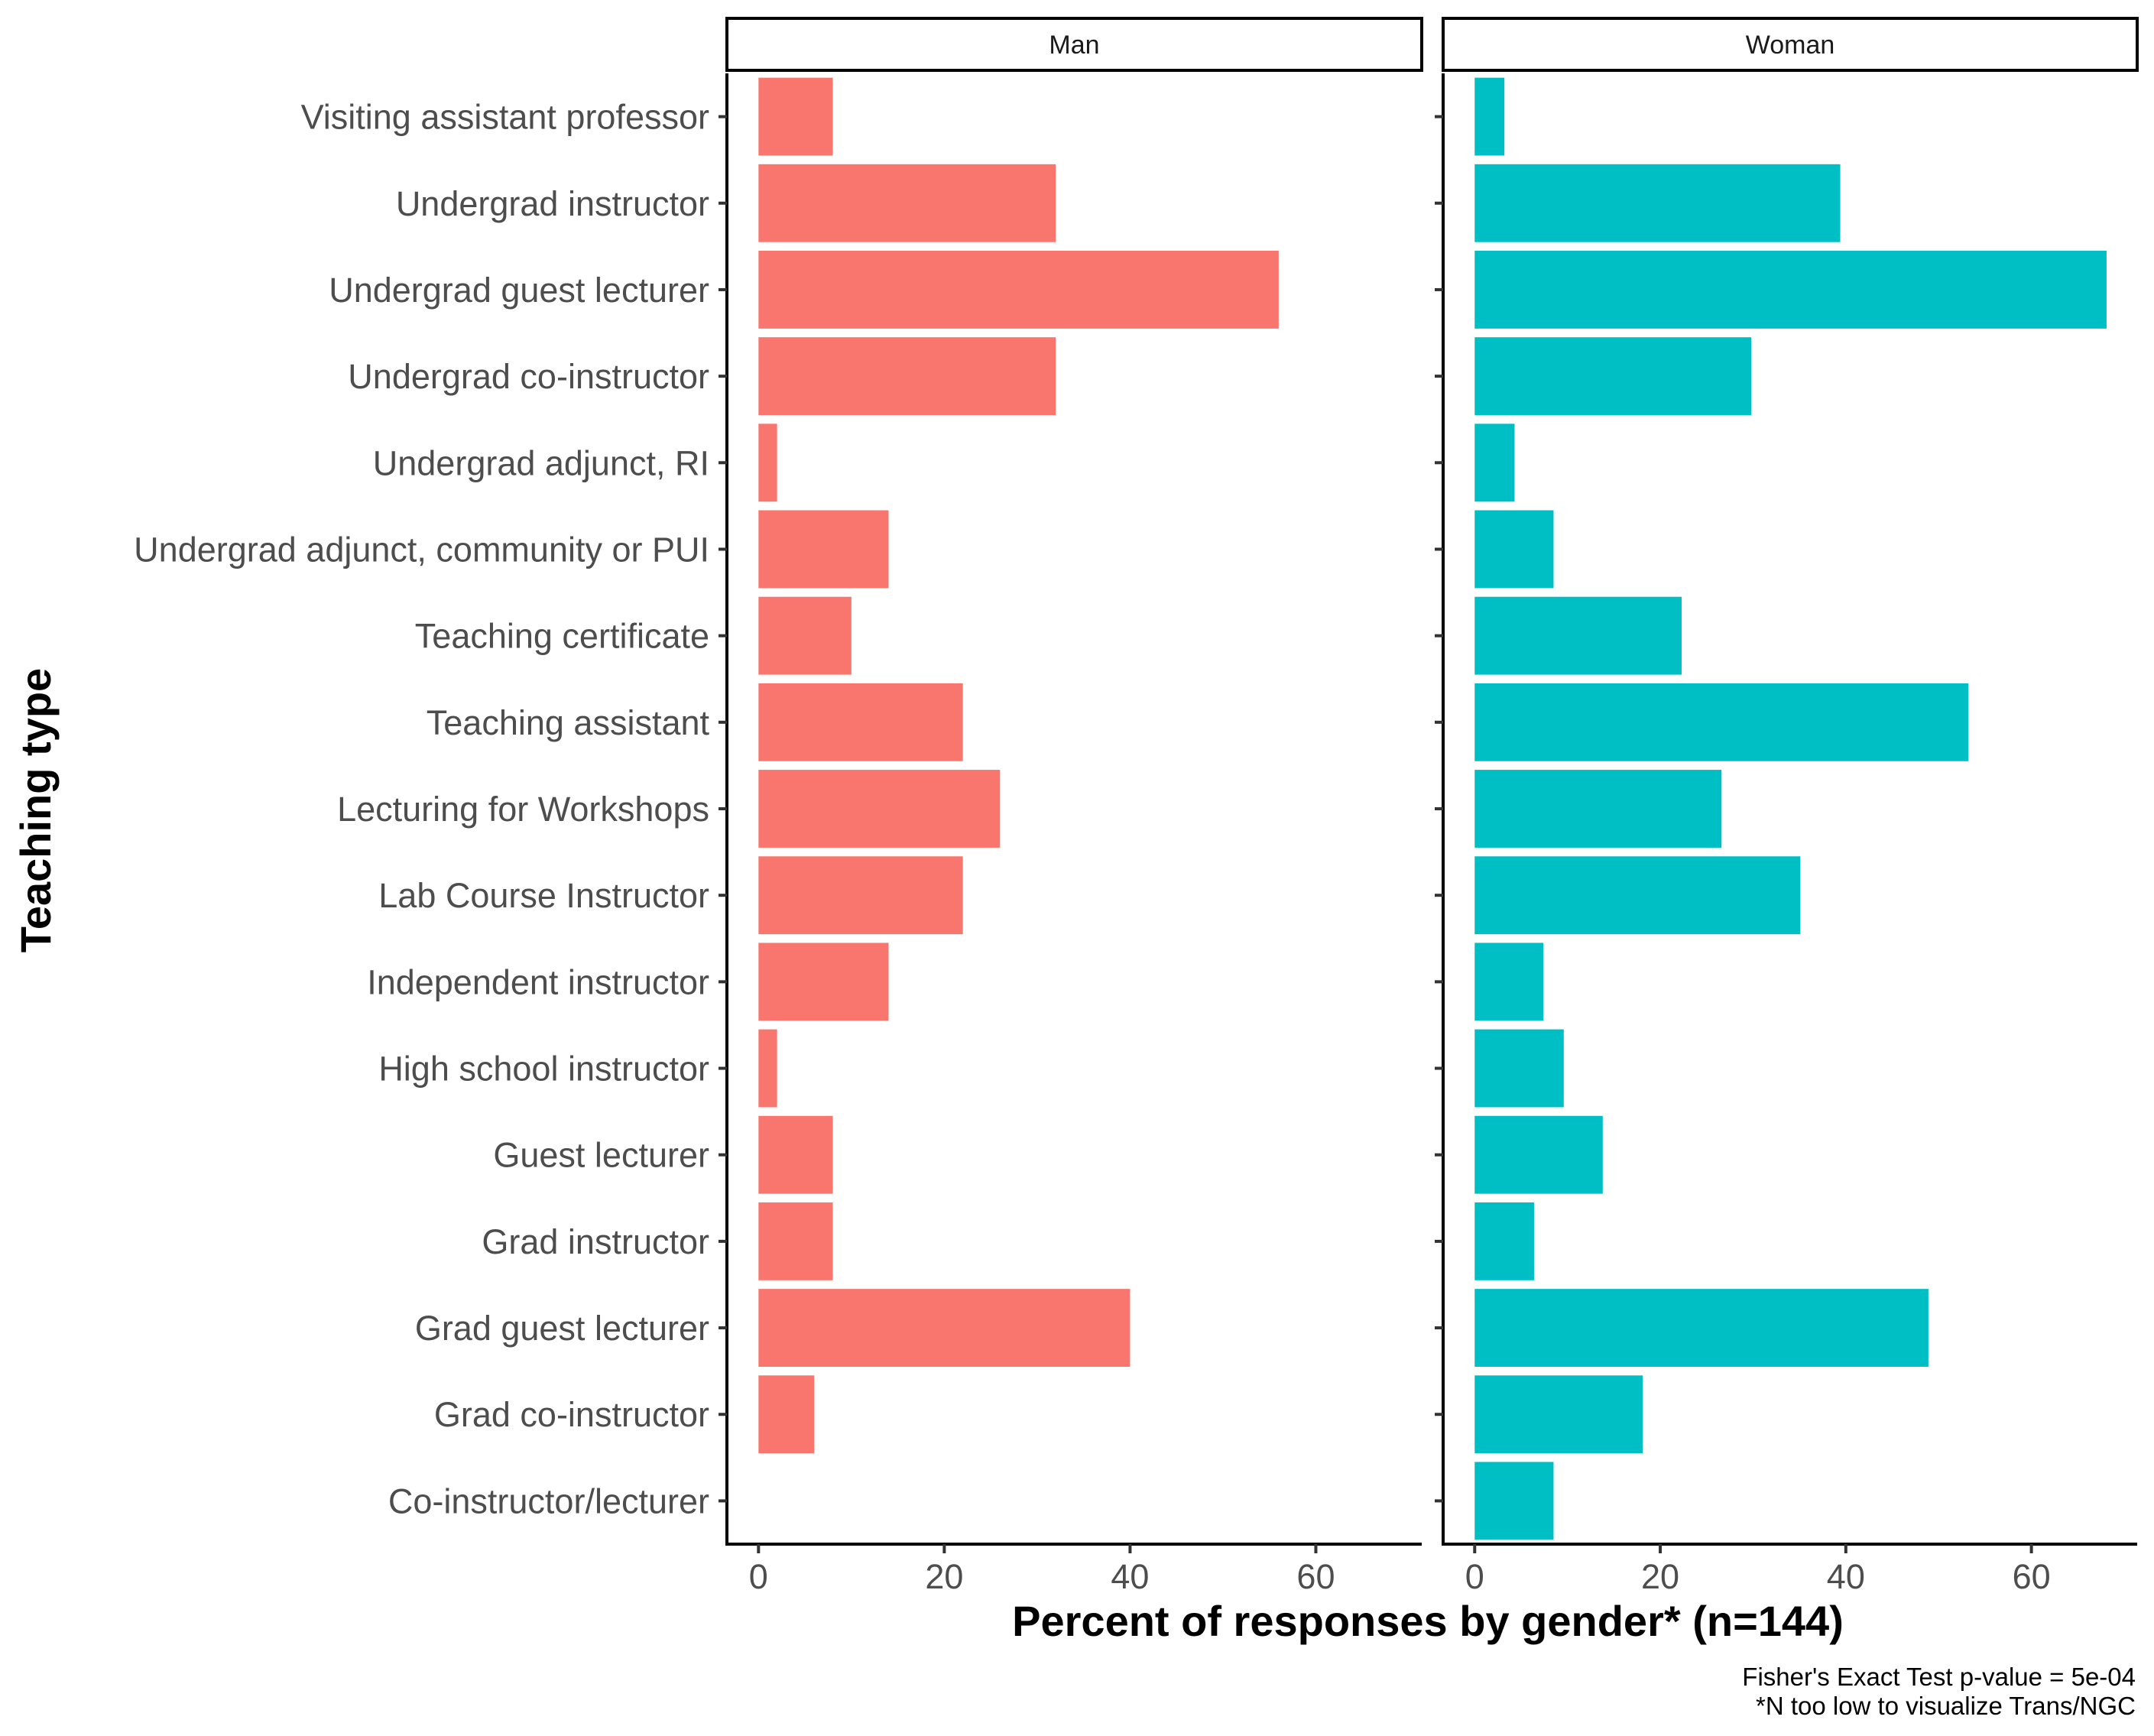 The height and width of the screenshot is (1736, 2154). What do you see at coordinates (880, 809) in the screenshot?
I see `bar-man-lecturing-for-workshops` at bounding box center [880, 809].